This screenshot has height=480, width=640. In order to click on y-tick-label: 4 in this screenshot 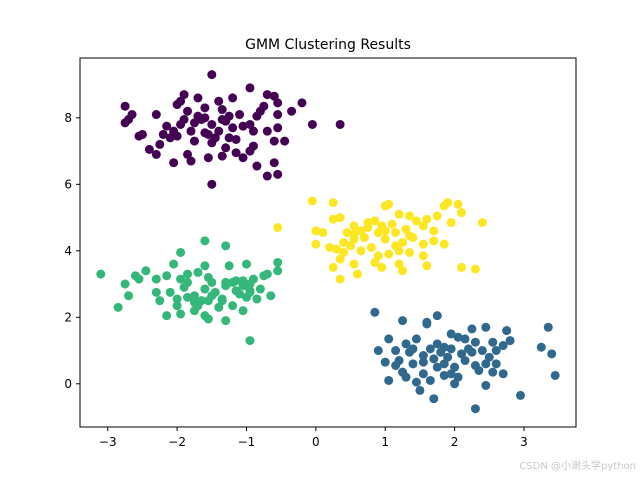, I will do `click(68, 251)`.